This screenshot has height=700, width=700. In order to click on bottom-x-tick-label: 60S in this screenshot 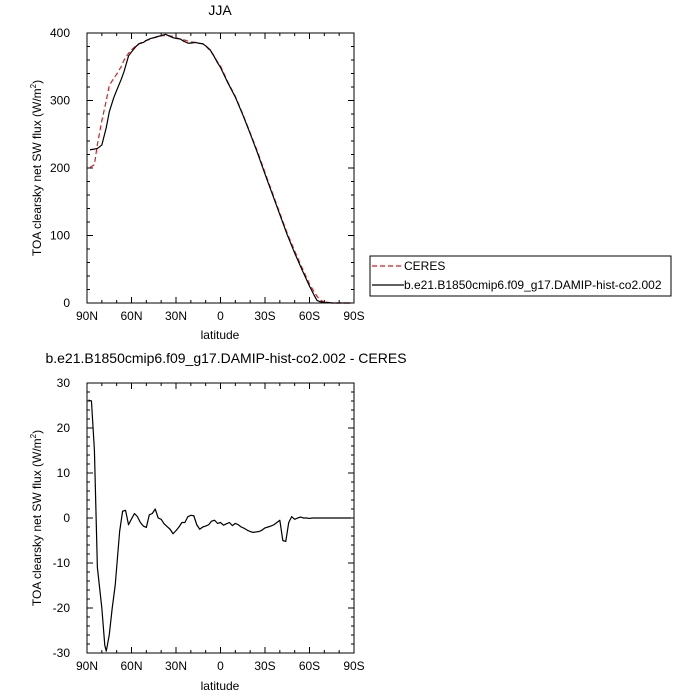, I will do `click(309, 666)`.